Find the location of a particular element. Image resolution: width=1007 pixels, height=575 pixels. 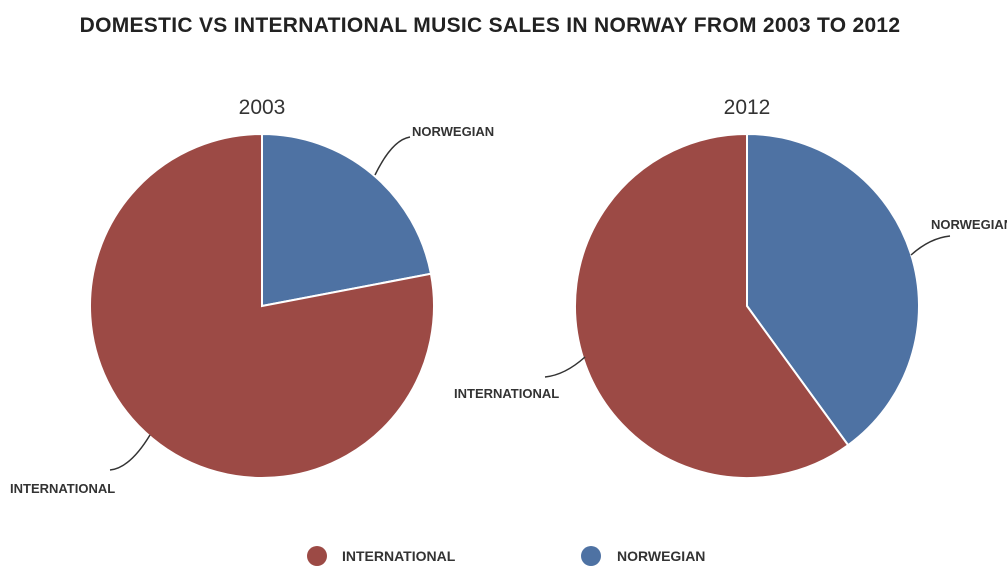

pie-slice-2003-norwegian is located at coordinates (347, 220).